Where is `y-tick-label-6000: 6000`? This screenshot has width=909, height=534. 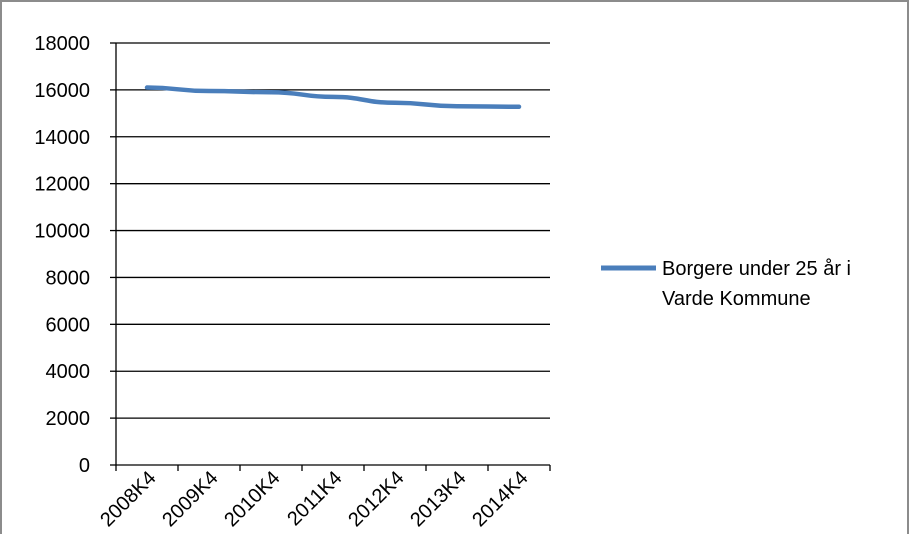 y-tick-label-6000: 6000 is located at coordinates (68, 325).